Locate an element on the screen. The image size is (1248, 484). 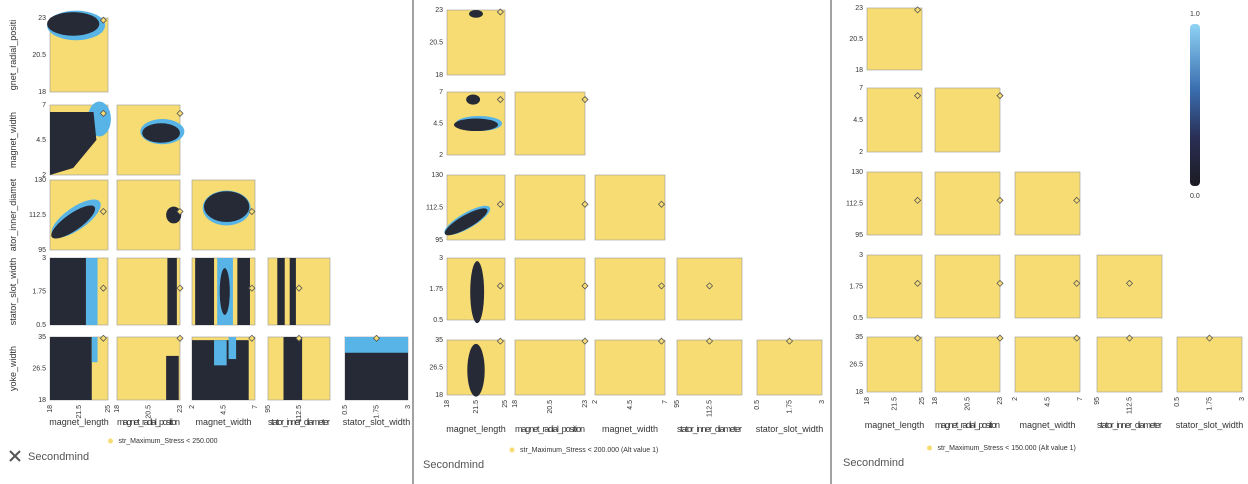
y-tick-label: 23 is located at coordinates (42, 18).